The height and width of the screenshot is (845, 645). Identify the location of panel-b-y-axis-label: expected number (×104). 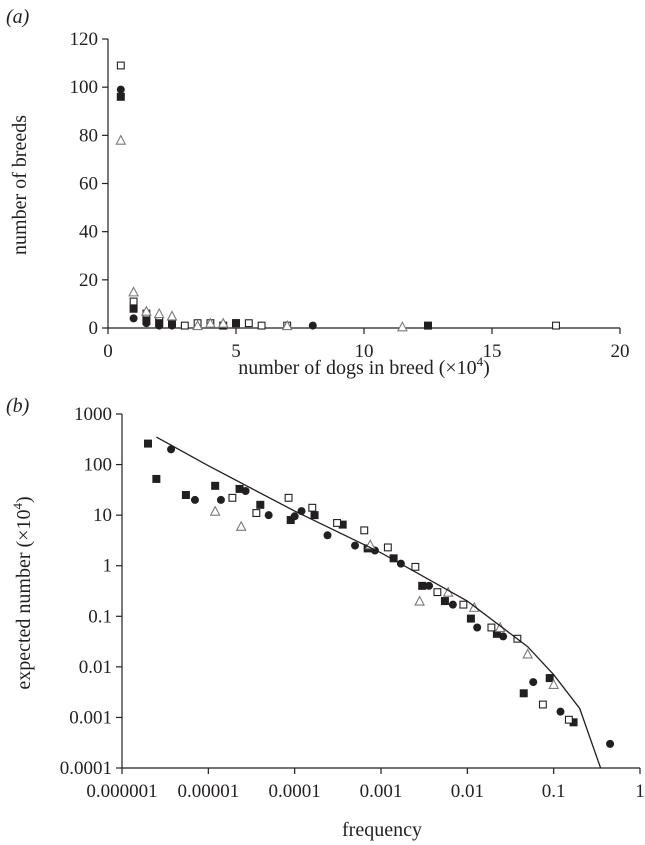
(22, 592).